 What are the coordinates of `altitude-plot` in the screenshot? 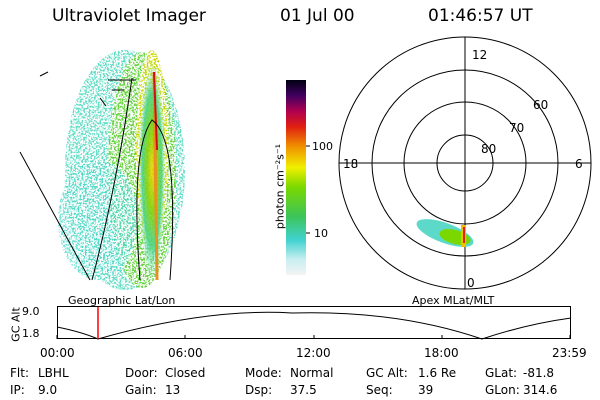 It's located at (314, 323).